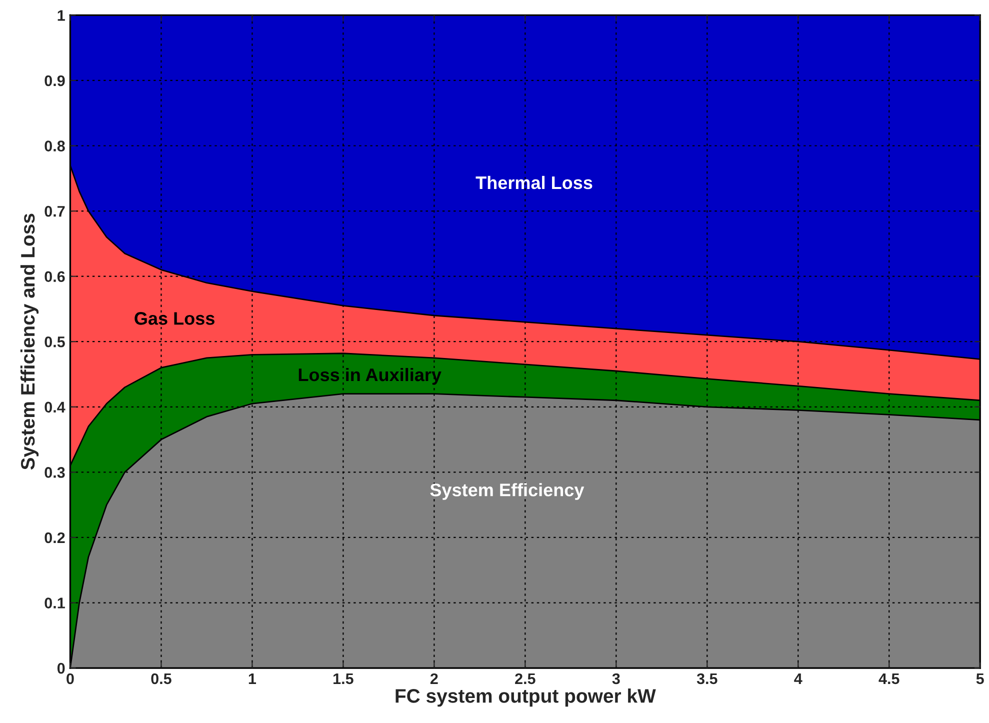 The height and width of the screenshot is (723, 989). What do you see at coordinates (344, 678) in the screenshot?
I see `x-tick-label: 1.5` at bounding box center [344, 678].